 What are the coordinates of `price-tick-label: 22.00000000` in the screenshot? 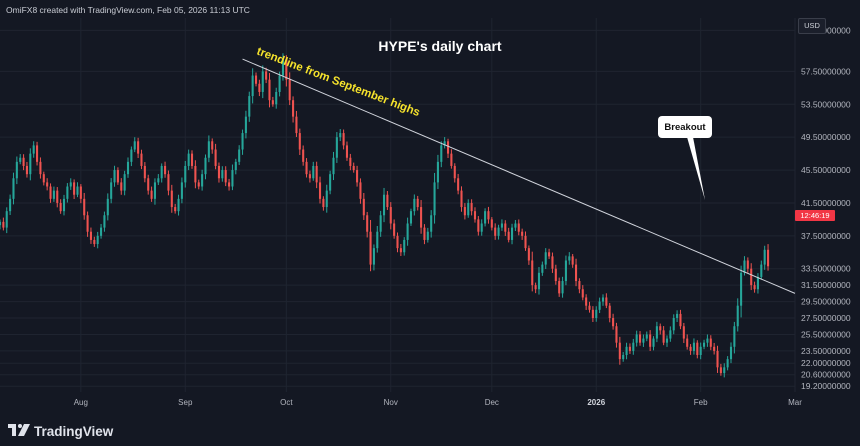 It's located at (826, 363).